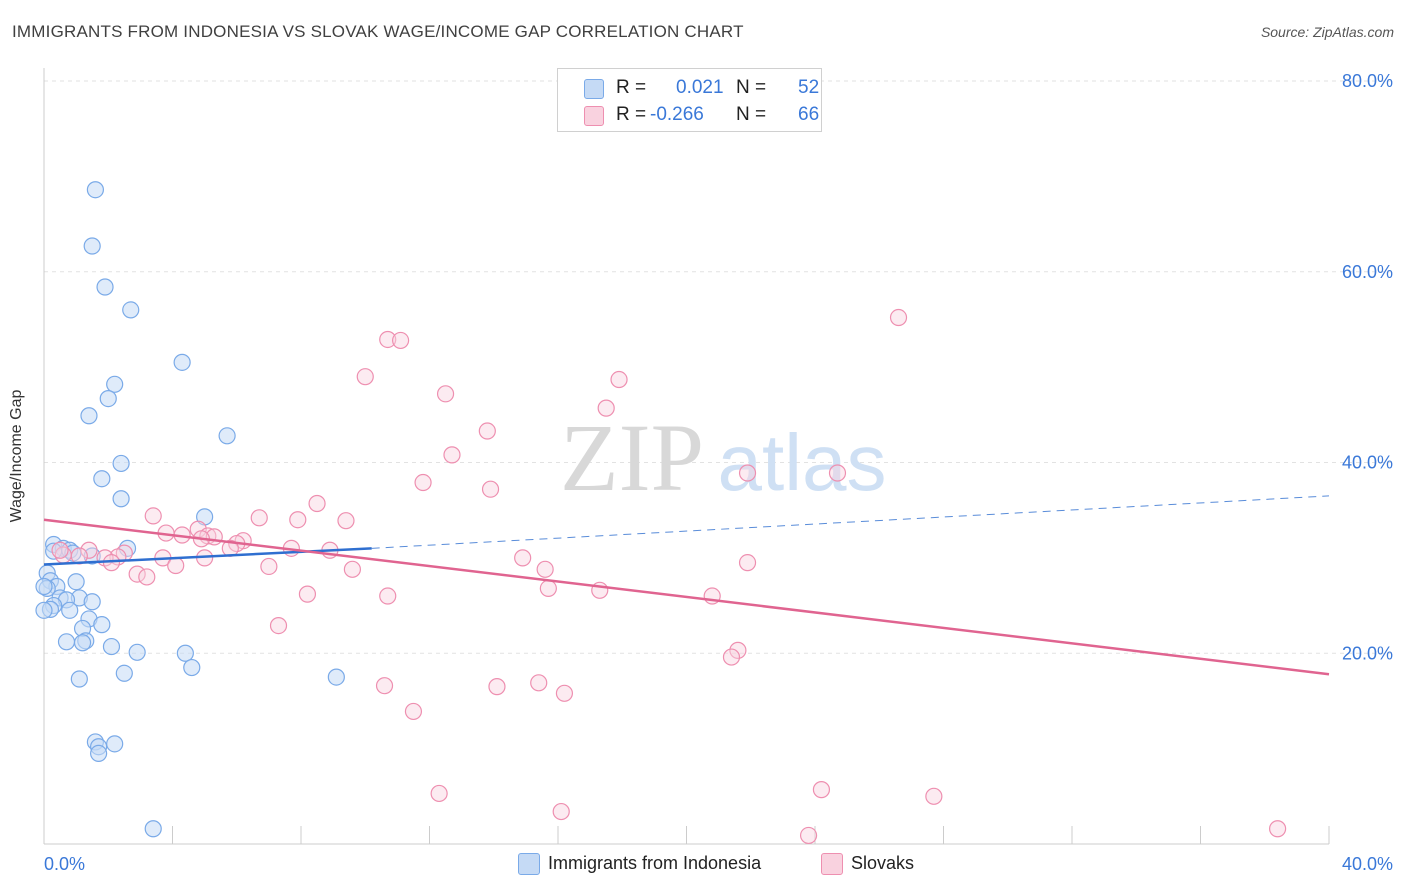  What do you see at coordinates (594, 116) in the screenshot?
I see `legend-swatch-slovaks` at bounding box center [594, 116].